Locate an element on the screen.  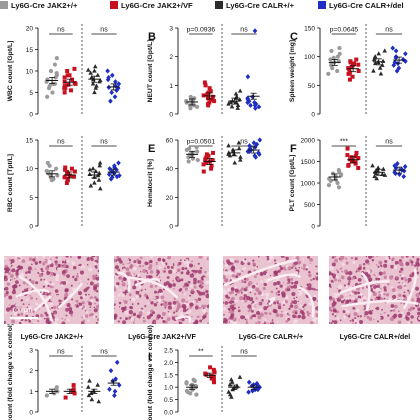
y-tick-label: 0.0 is located at coordinates (168, 413).